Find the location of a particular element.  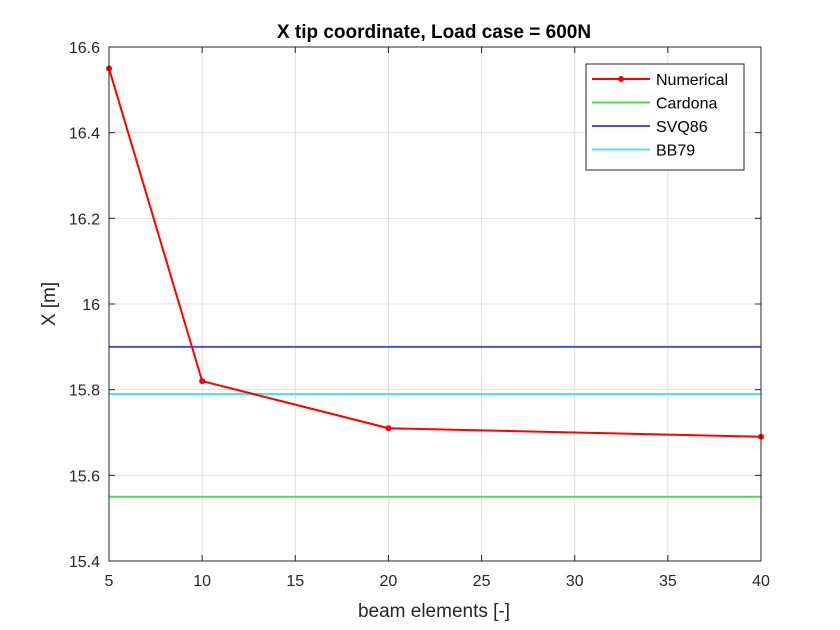

x-tick-label: 40 is located at coordinates (761, 581).